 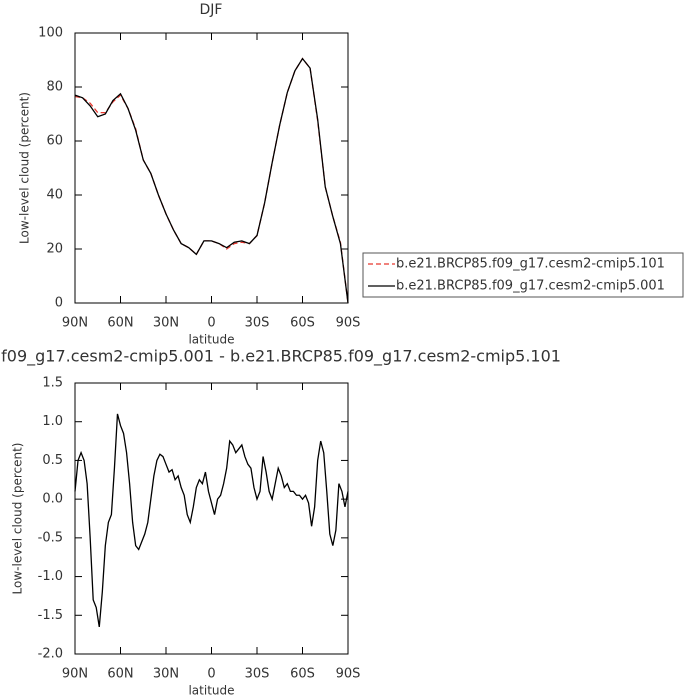 What do you see at coordinates (54, 87) in the screenshot?
I see `y-tick-label: 80` at bounding box center [54, 87].